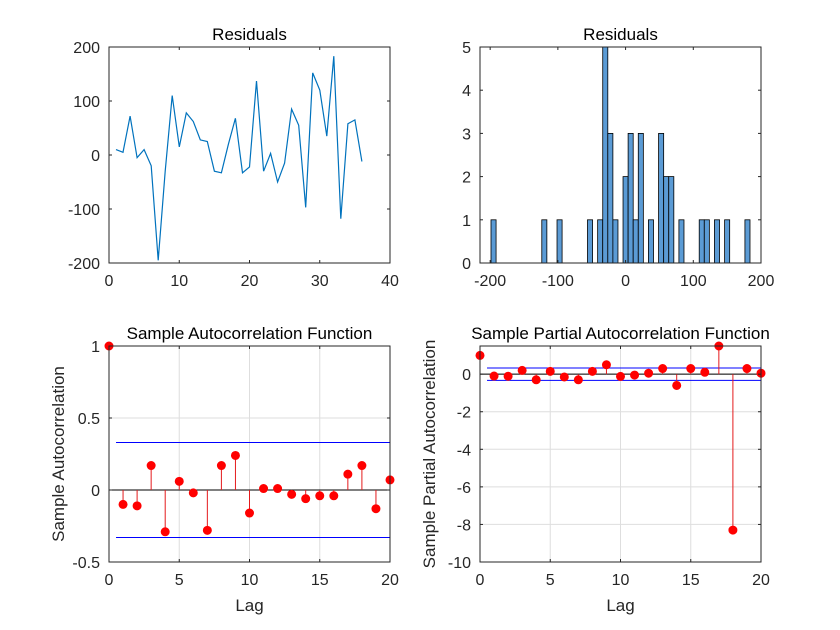 This screenshot has height=630, width=840. I want to click on axes-box, so click(620, 155).